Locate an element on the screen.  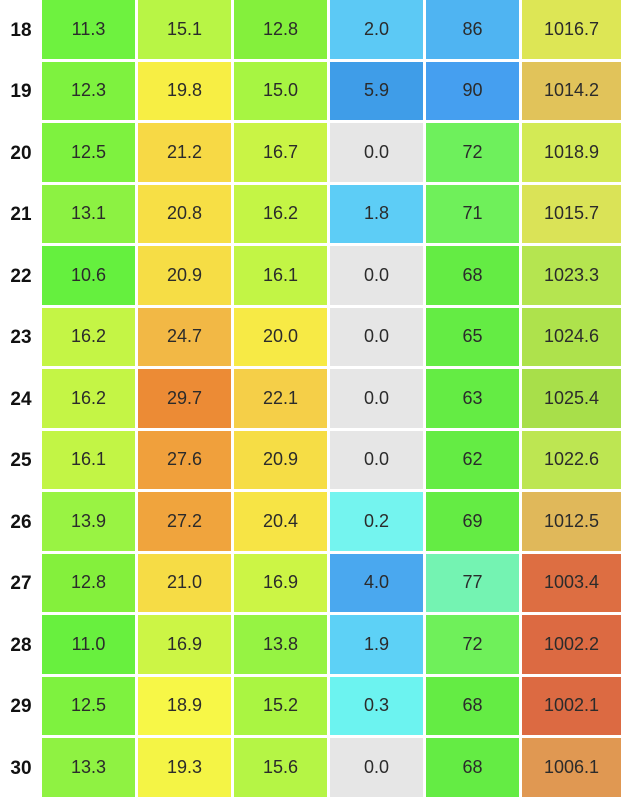
data-cell: 1002.1 is located at coordinates (571, 707).